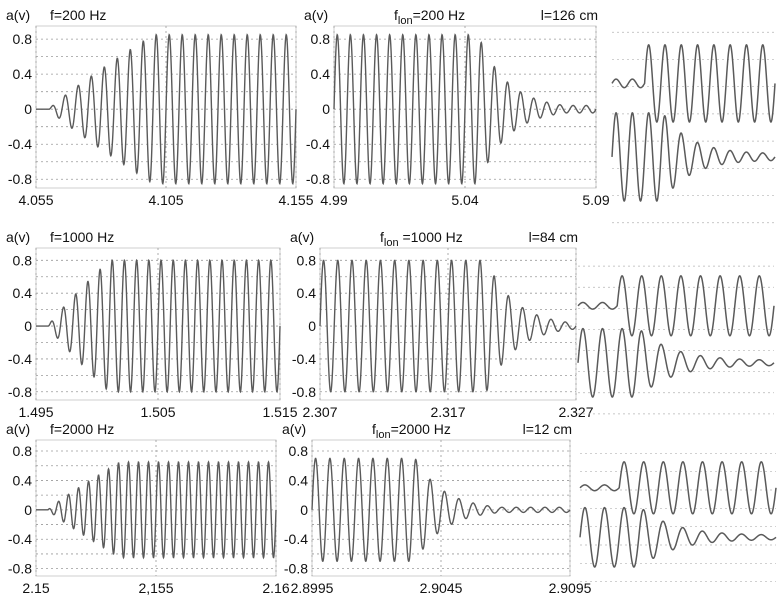  What do you see at coordinates (569, 15) in the screenshot?
I see `distance-label: l=126 cm` at bounding box center [569, 15].